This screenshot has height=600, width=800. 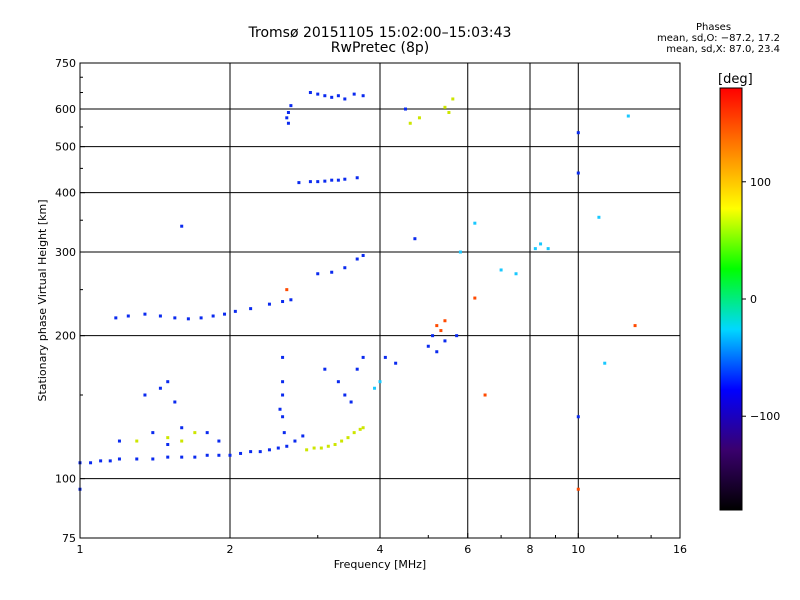 What do you see at coordinates (380, 48) in the screenshot?
I see `chart-subtitle: RwPretec (8p)` at bounding box center [380, 48].